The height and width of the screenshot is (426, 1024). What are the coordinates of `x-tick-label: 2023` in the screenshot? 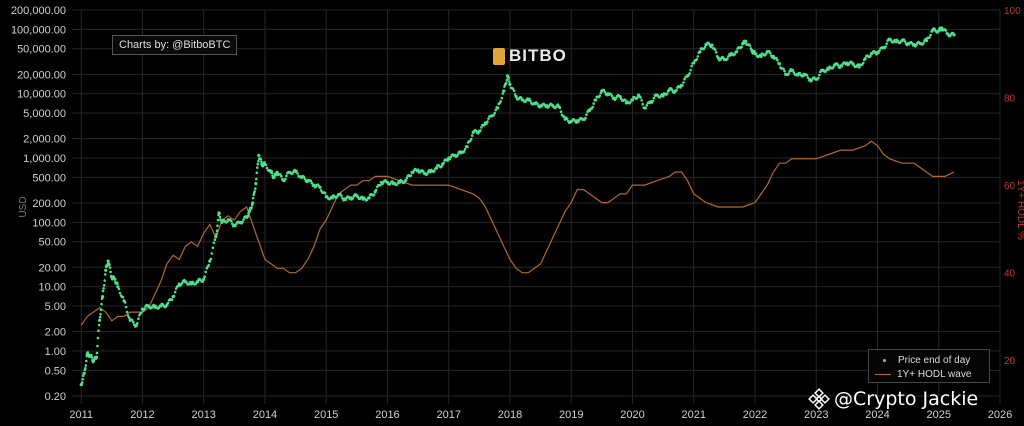 It's located at (816, 415).